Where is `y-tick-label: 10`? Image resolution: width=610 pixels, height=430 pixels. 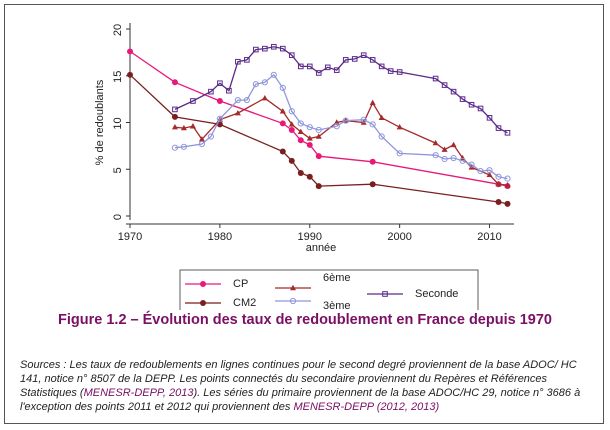 y-tick-label: 10 is located at coordinates (118, 123).